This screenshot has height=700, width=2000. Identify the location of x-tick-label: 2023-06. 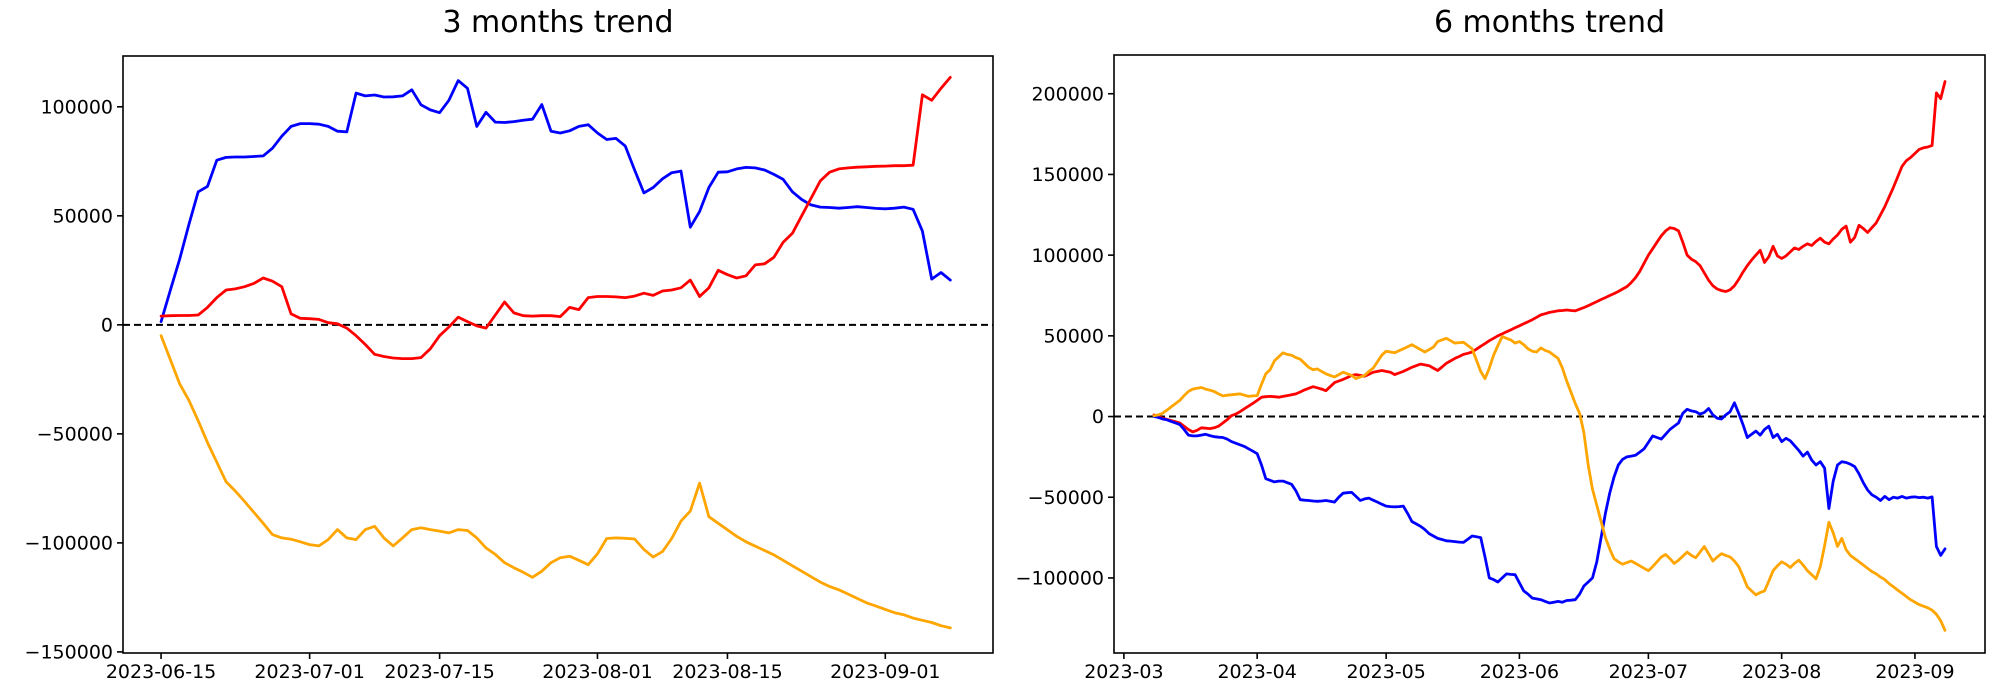
(1519, 672).